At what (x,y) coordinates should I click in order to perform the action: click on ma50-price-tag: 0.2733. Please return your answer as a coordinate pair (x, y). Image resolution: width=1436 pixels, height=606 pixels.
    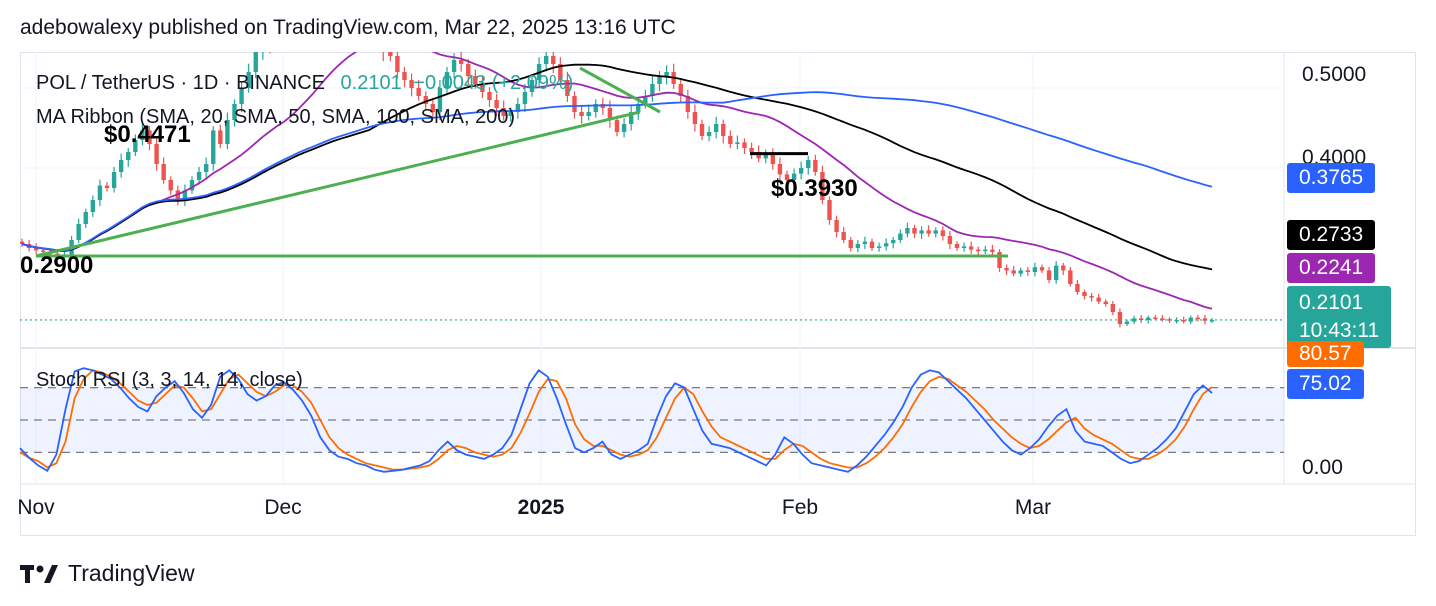
    Looking at the image, I should click on (1331, 235).